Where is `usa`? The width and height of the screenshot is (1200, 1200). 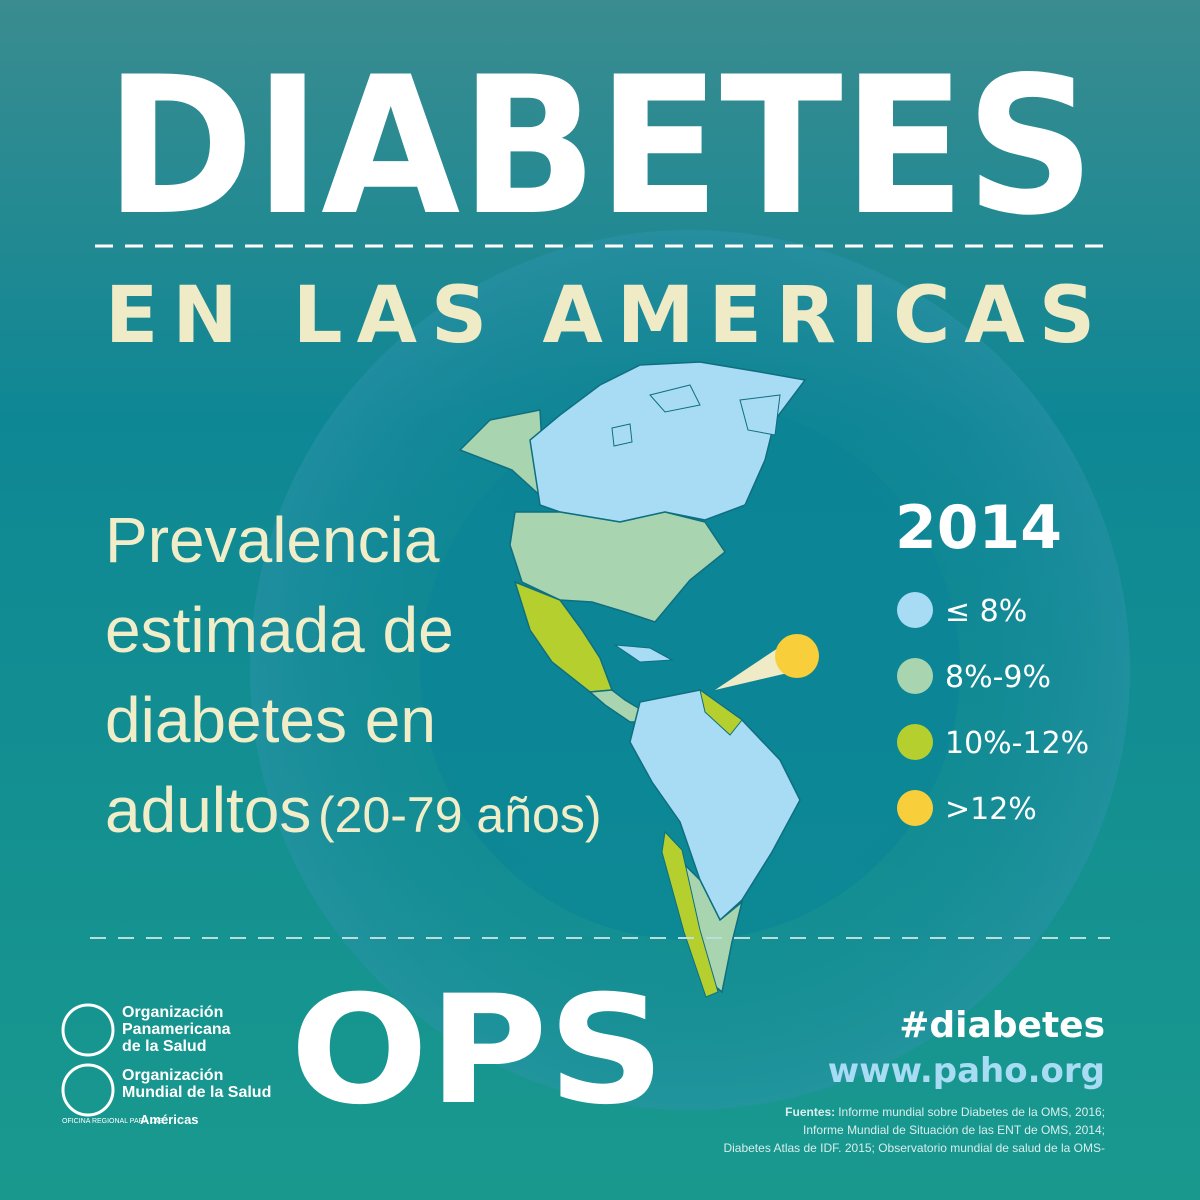
usa is located at coordinates (618, 567).